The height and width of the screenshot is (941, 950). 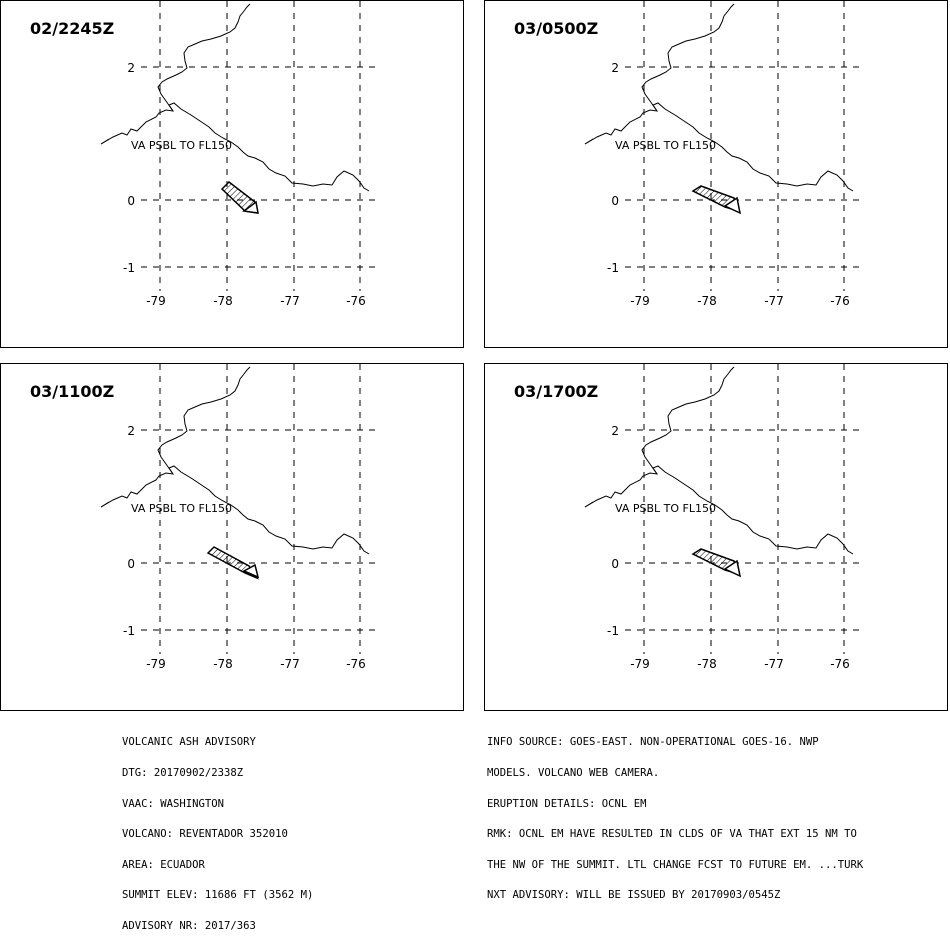 I want to click on advisory-line: AREA: ECUADOR, so click(x=163, y=864).